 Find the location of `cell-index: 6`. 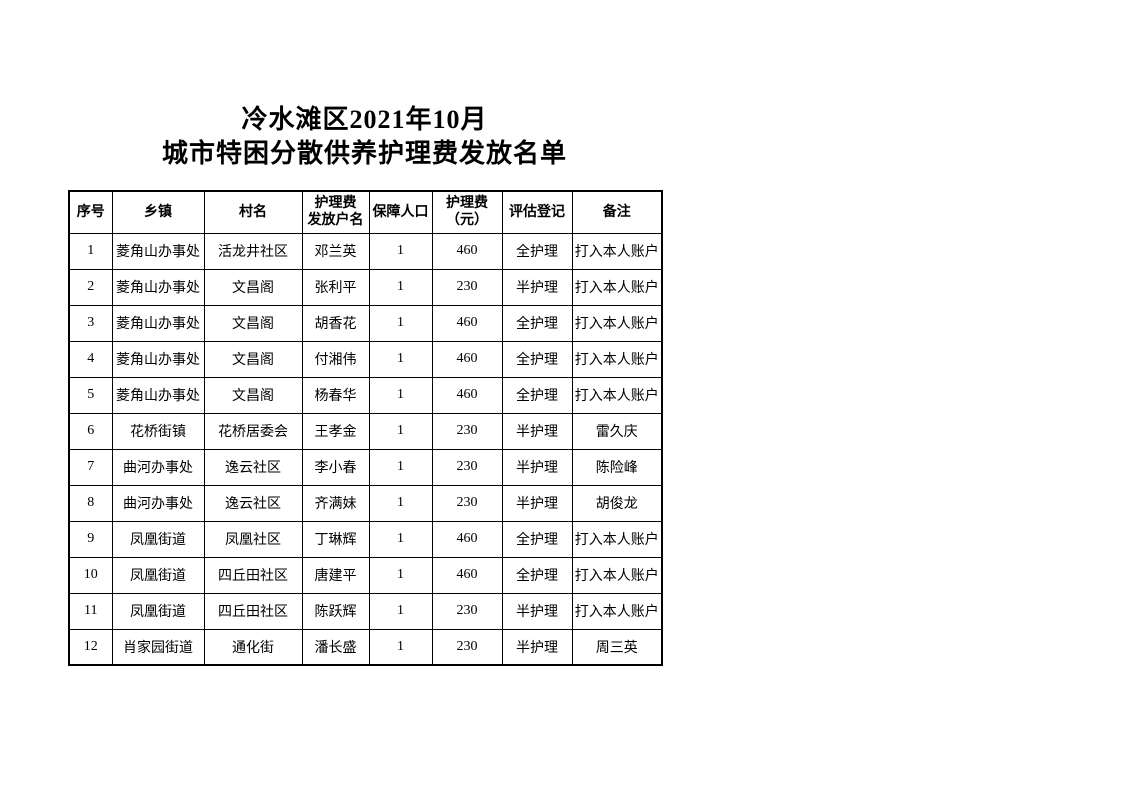

cell-index: 6 is located at coordinates (90, 431).